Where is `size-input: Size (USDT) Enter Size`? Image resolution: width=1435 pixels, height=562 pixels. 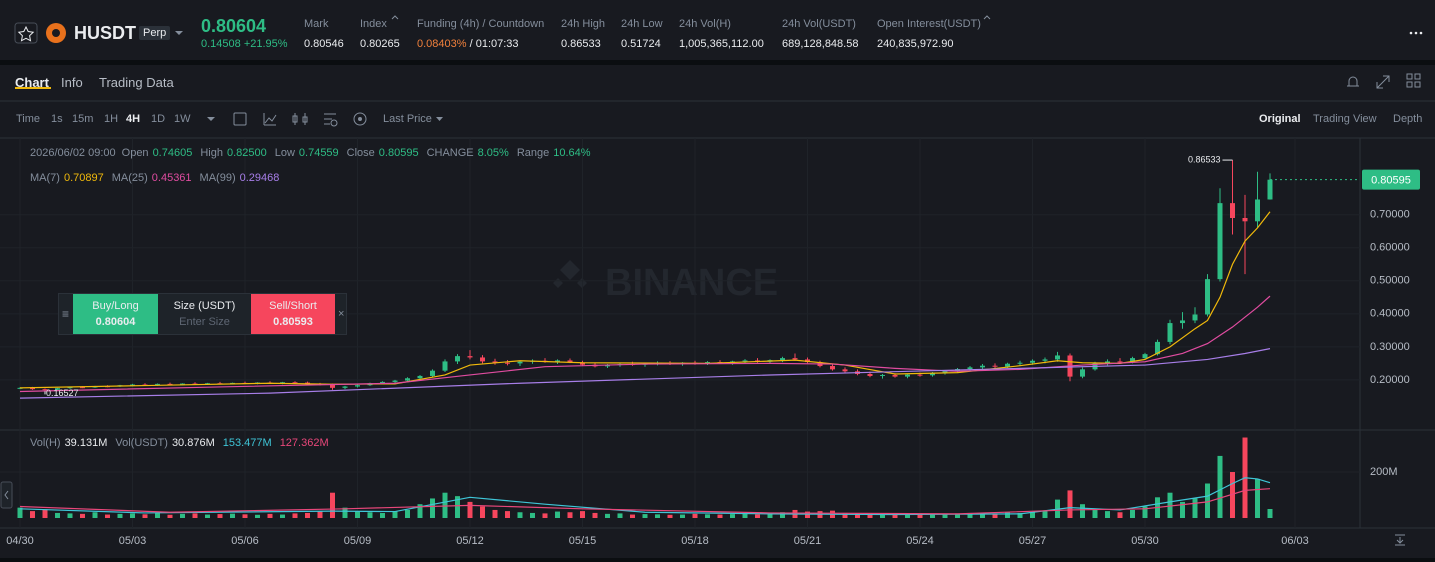 size-input: Size (USDT) Enter Size is located at coordinates (204, 314).